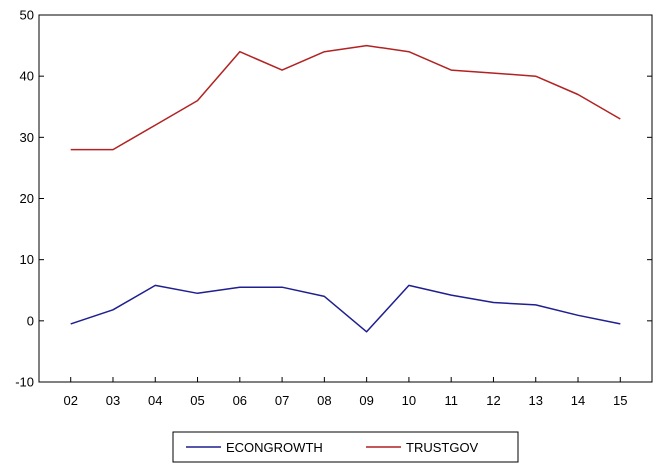 This screenshot has width=658, height=467. What do you see at coordinates (345, 392) in the screenshot?
I see `x-axis: 02 03 04 05 06 07 08 09 10 11 12 13 14 15` at bounding box center [345, 392].